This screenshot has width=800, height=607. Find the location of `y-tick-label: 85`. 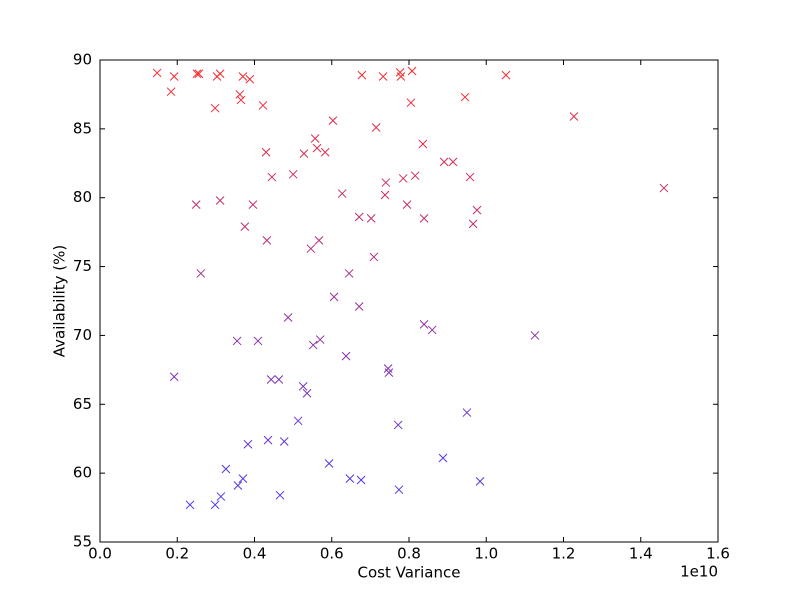

y-tick-label: 85 is located at coordinates (82, 128).